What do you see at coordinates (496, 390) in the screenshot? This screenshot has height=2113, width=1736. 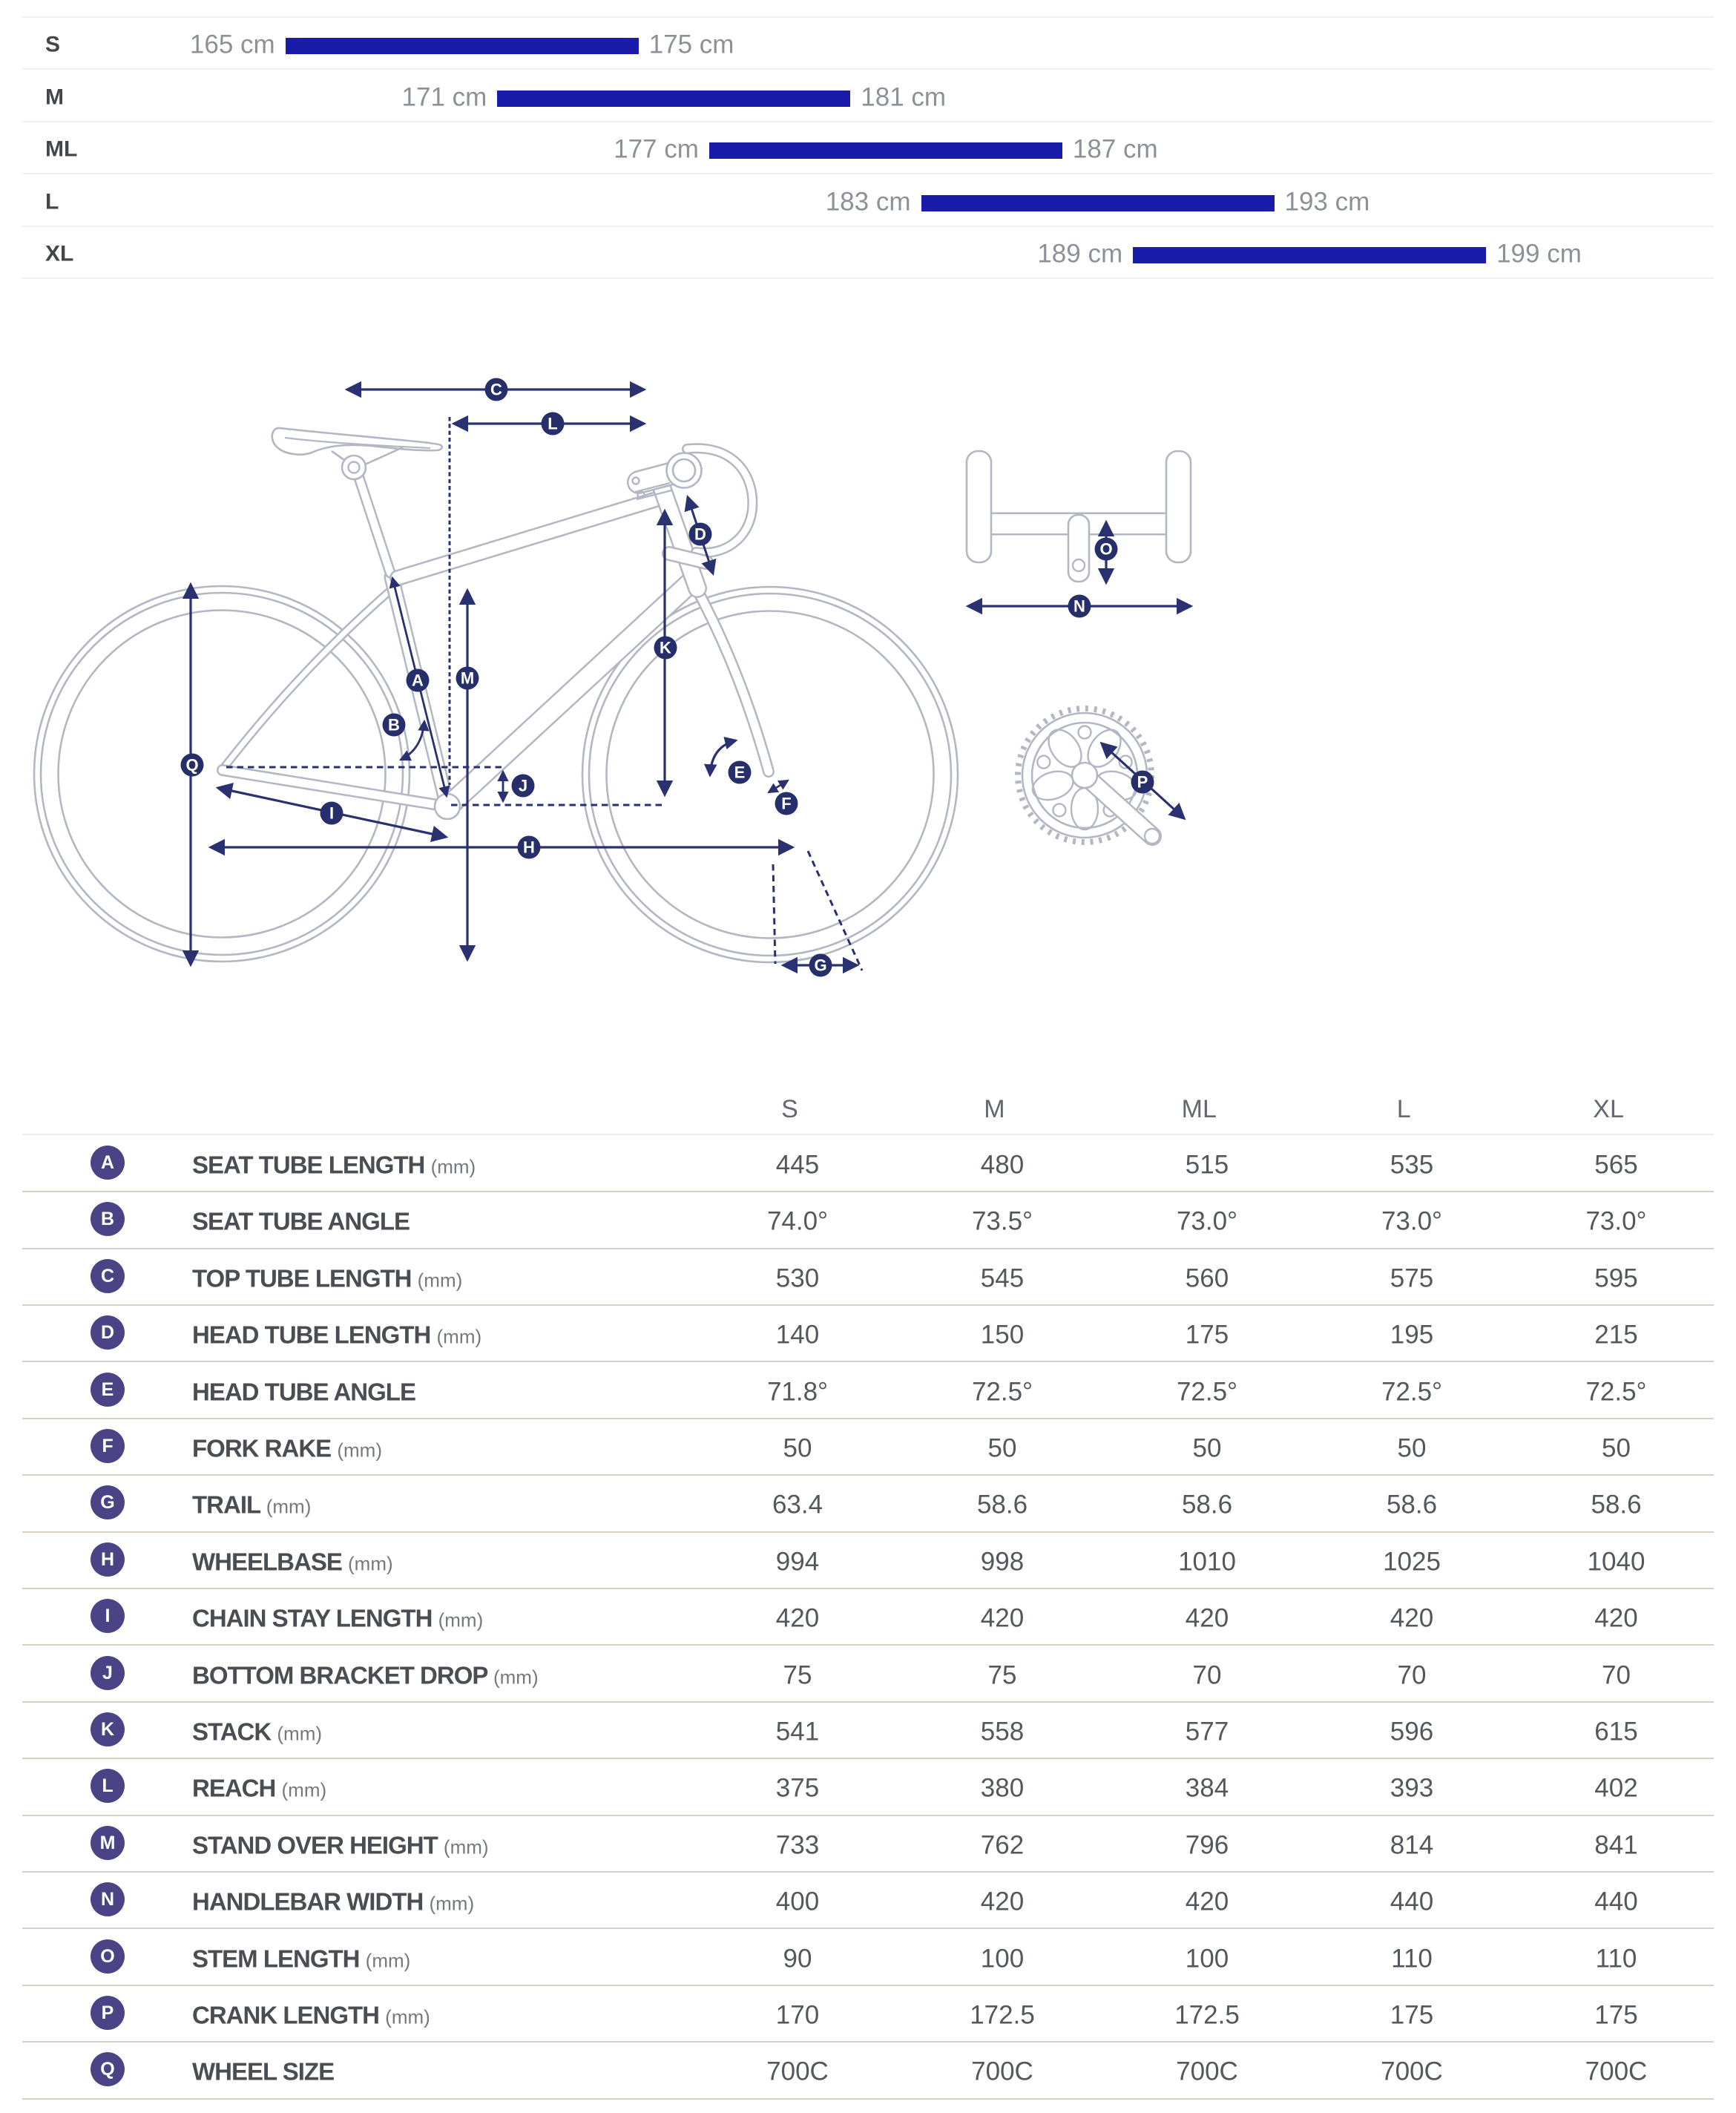 I see `svg-text: C` at bounding box center [496, 390].